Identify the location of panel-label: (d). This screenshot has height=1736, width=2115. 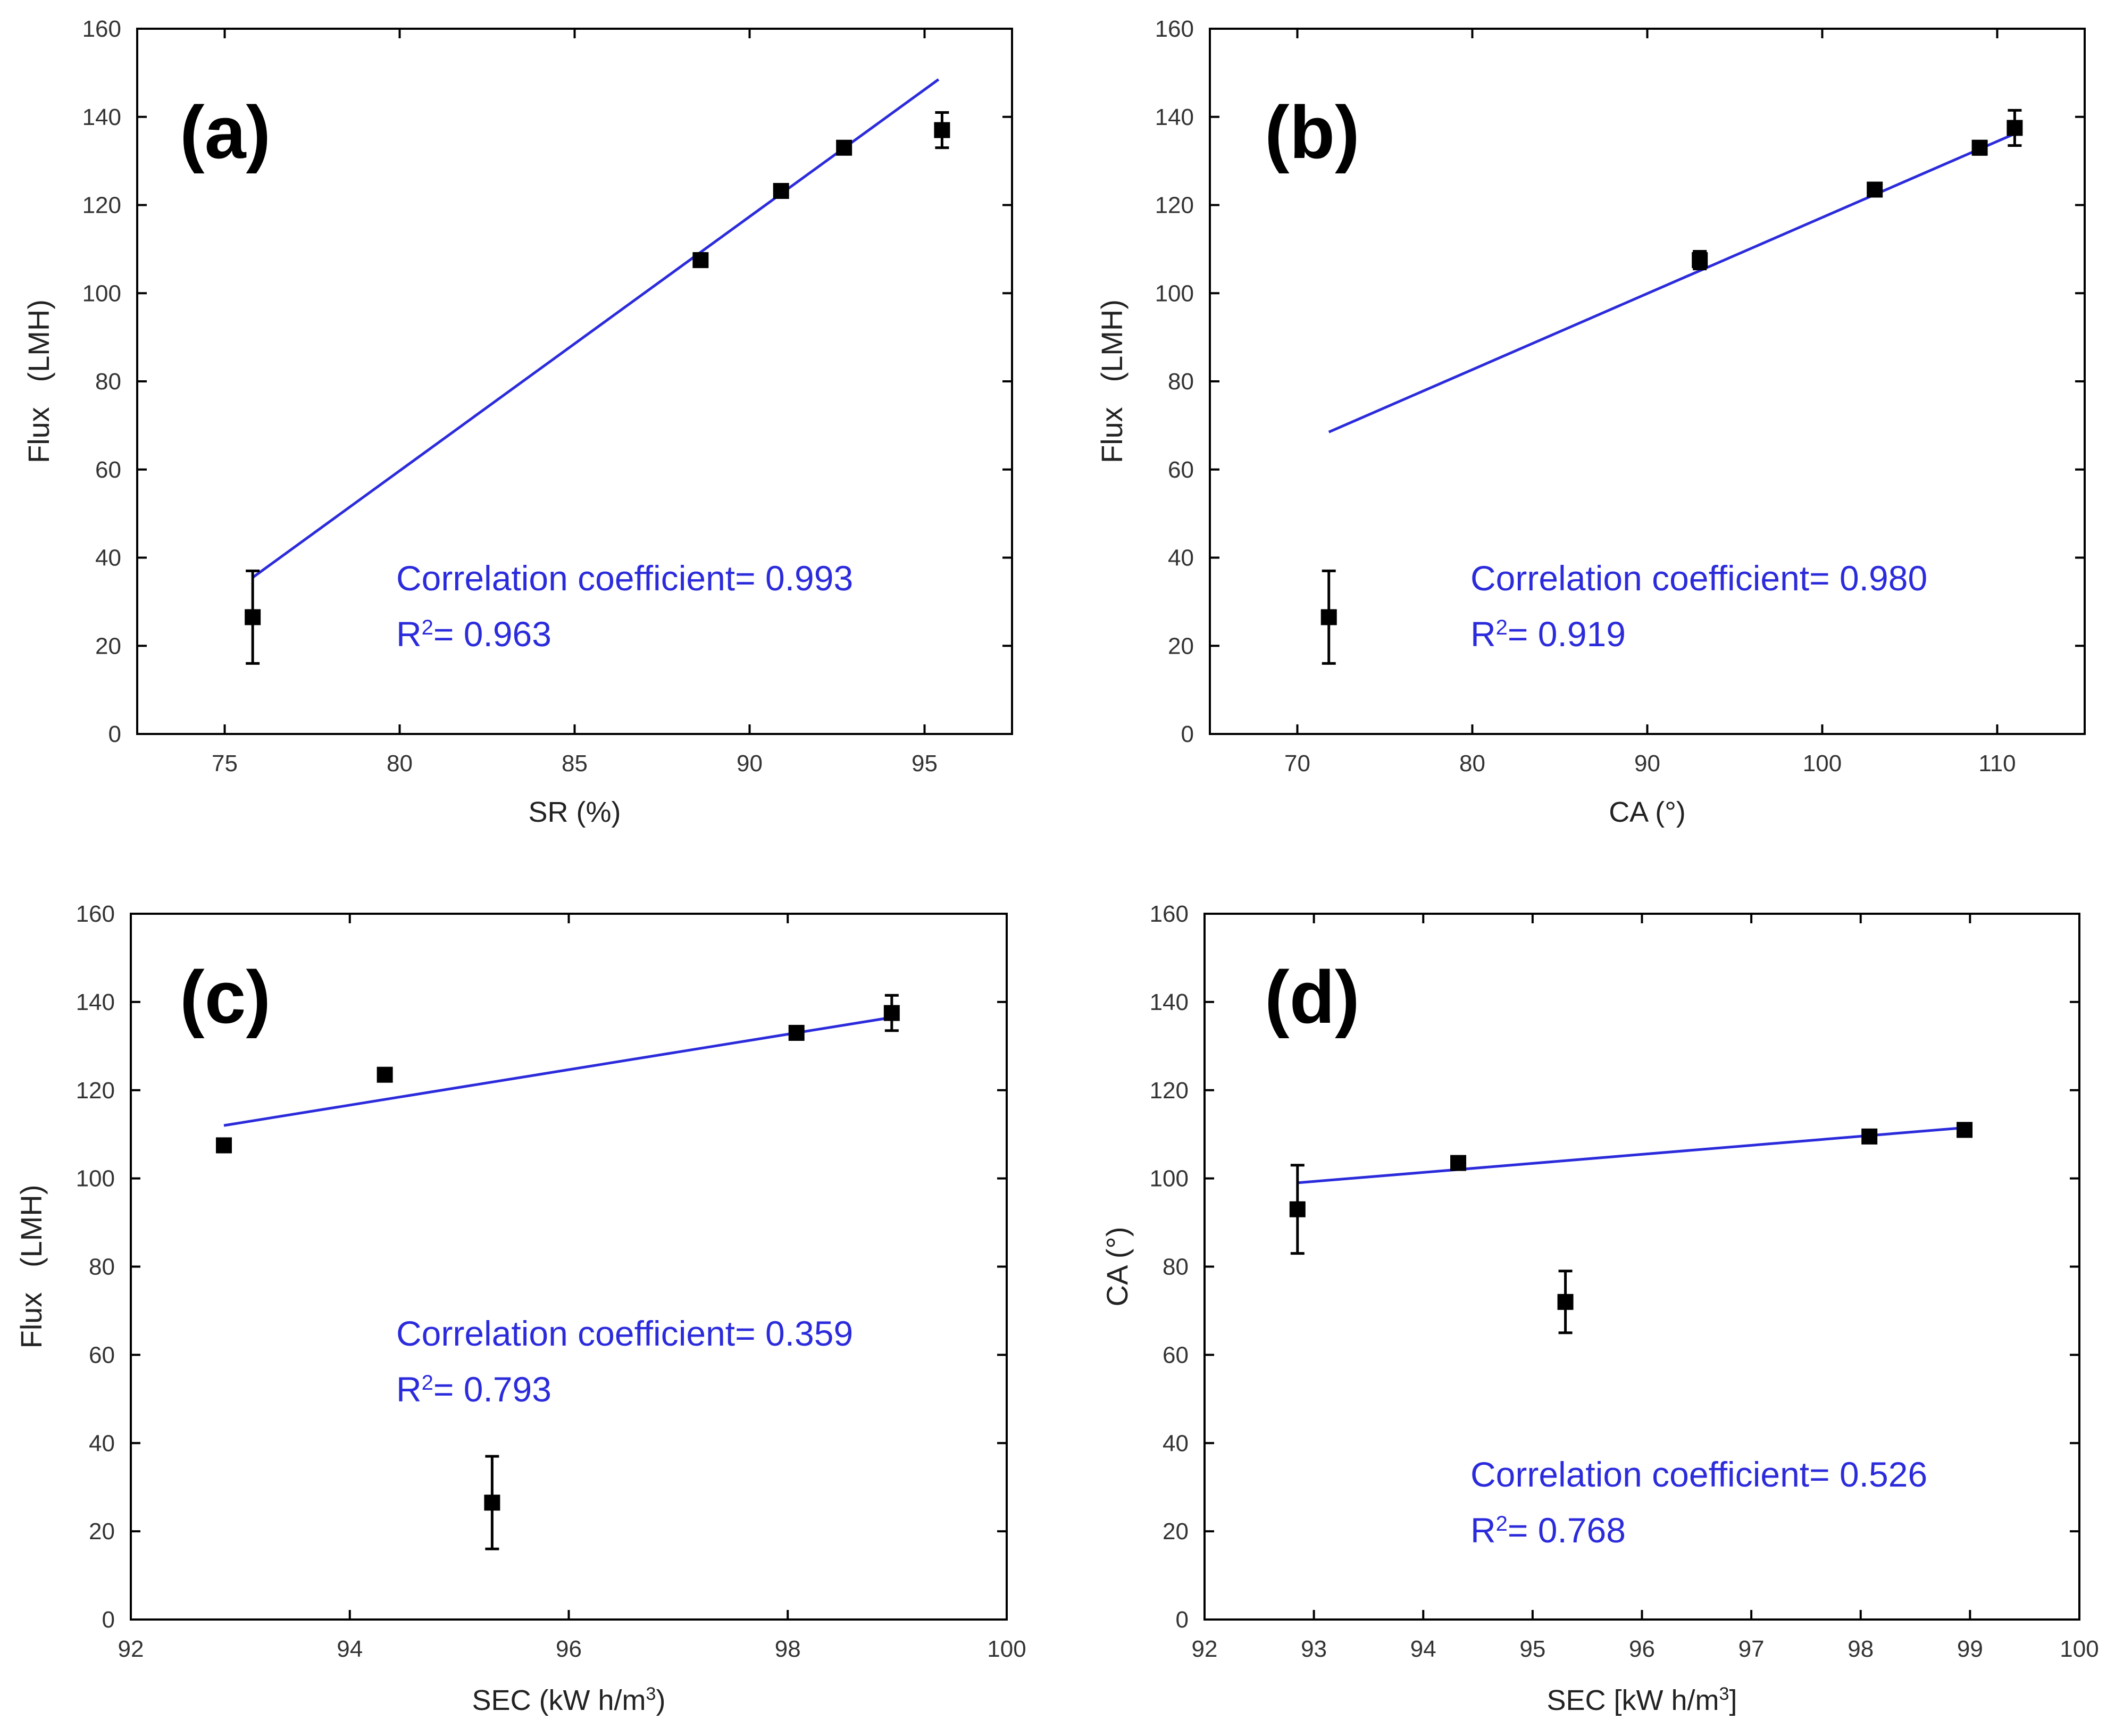
(1312, 997).